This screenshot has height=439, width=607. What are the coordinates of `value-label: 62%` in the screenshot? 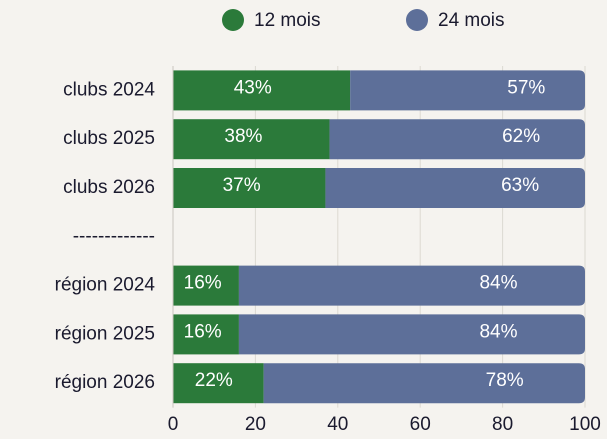 It's located at (521, 136).